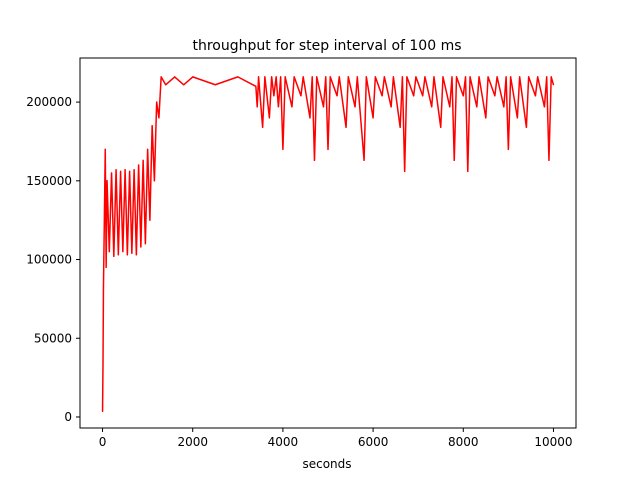 The height and width of the screenshot is (480, 640). I want to click on y-tick-label: 100000, so click(49, 260).